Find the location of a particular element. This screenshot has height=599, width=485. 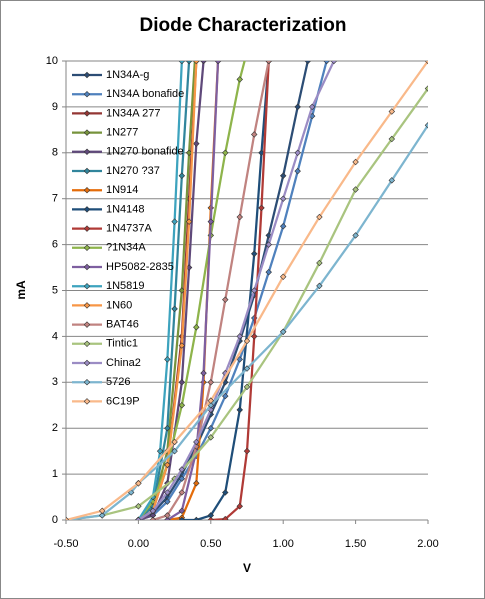

legend-label: 1N34A bonafide is located at coordinates (145, 94).